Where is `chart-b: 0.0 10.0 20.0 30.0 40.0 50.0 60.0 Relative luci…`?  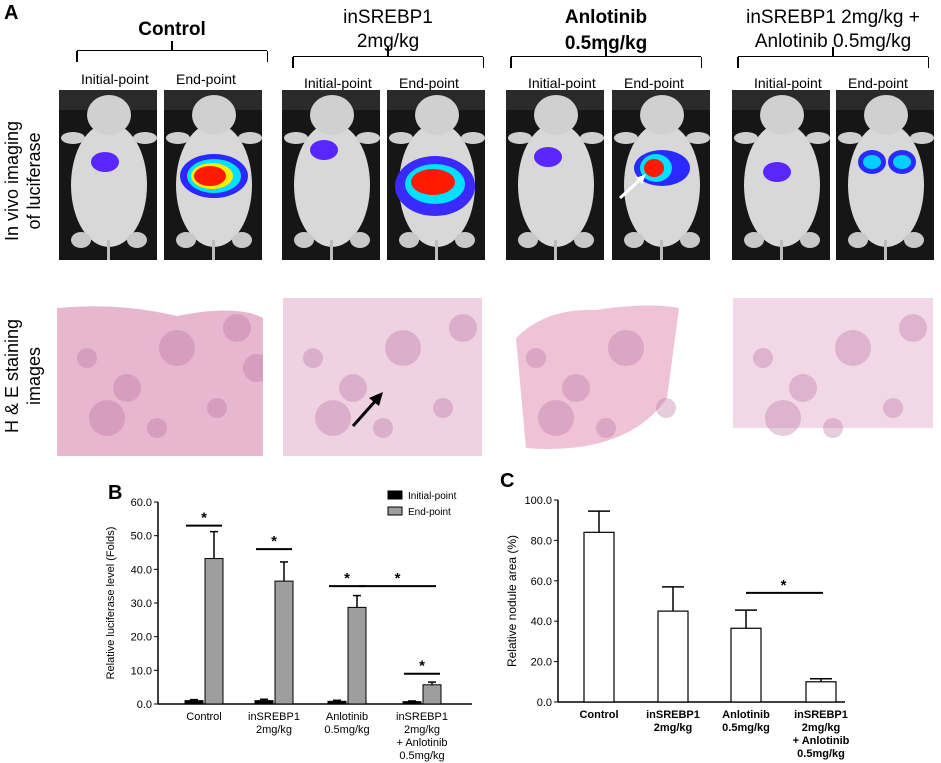
chart-b: 0.0 10.0 20.0 30.0 40.0 50.0 60.0 Relative luci… is located at coordinates (288, 626).